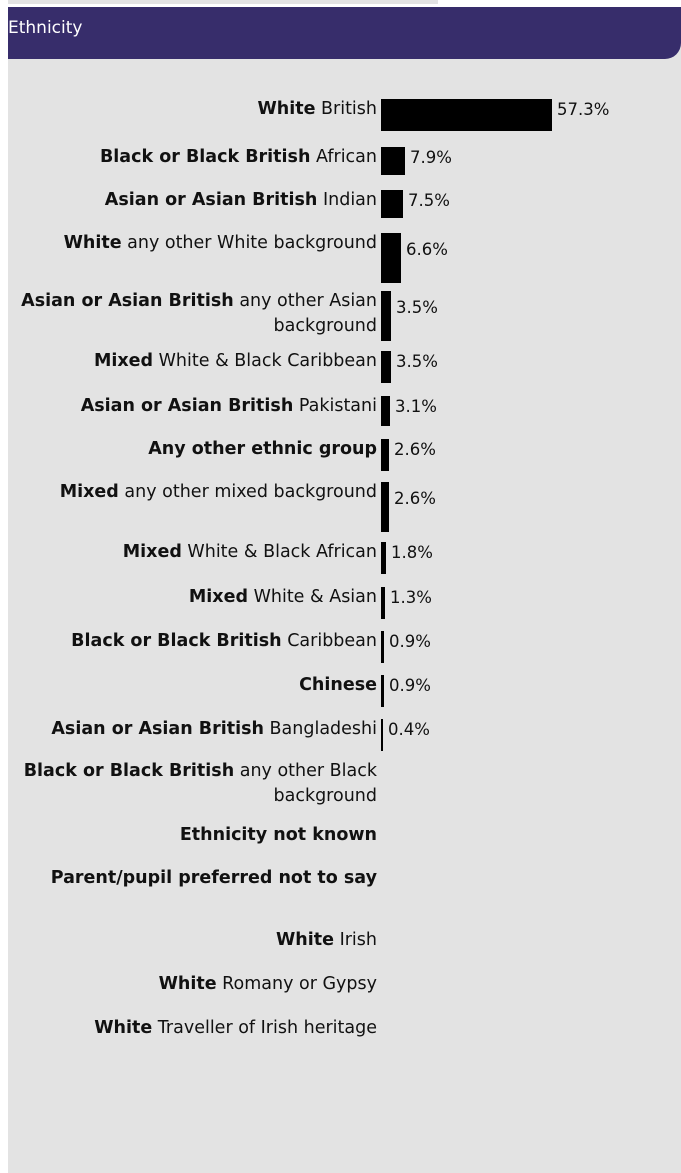 Image resolution: width=681 pixels, height=1173 pixels. I want to click on chart-row: White Traveller of Irish heritage, so click(340, 1033).